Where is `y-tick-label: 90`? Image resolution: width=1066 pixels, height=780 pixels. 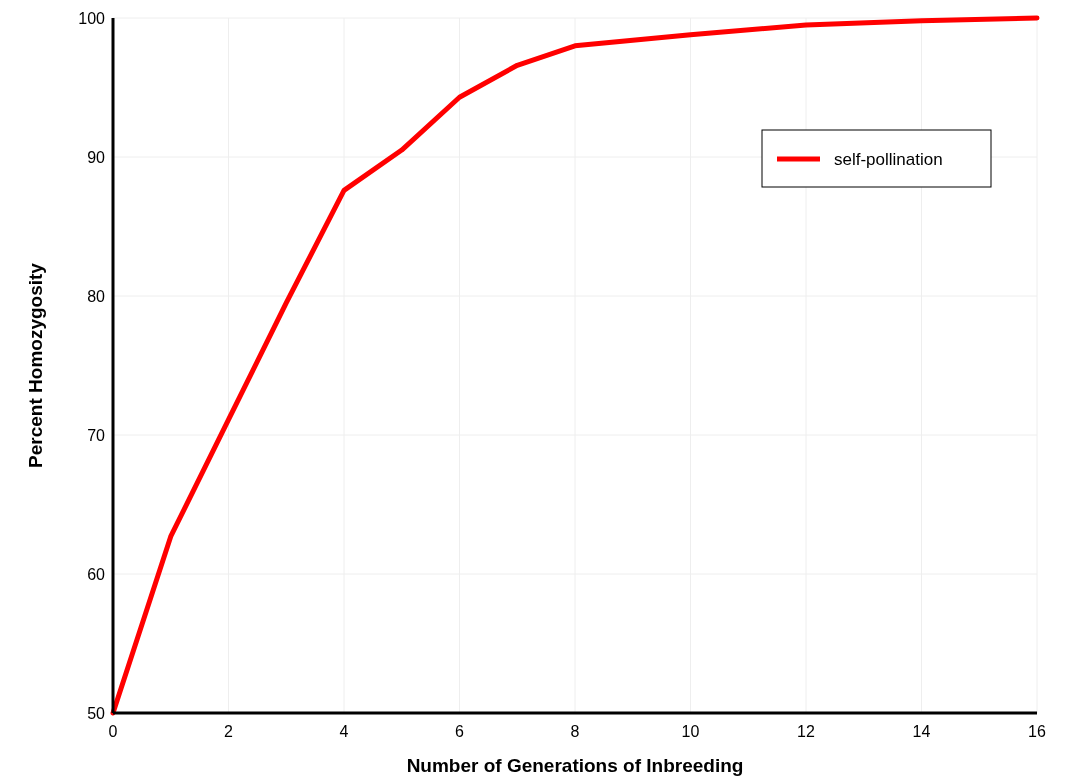
y-tick-label: 90 is located at coordinates (96, 157).